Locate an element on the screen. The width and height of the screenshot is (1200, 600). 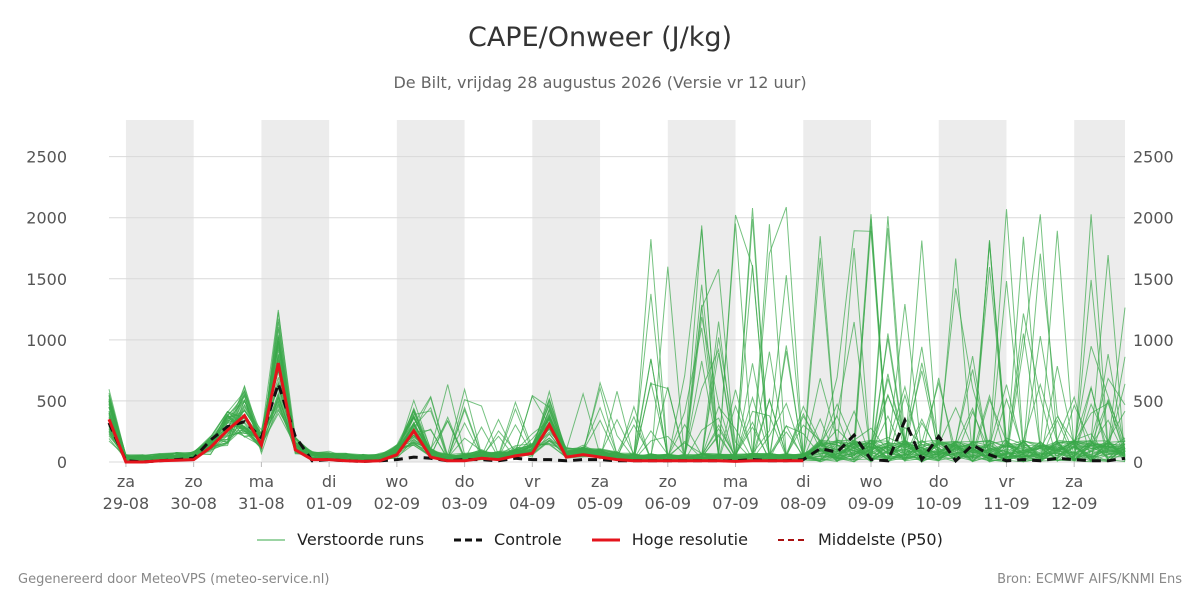
y-tick-label-left: 500 is located at coordinates (51, 401).